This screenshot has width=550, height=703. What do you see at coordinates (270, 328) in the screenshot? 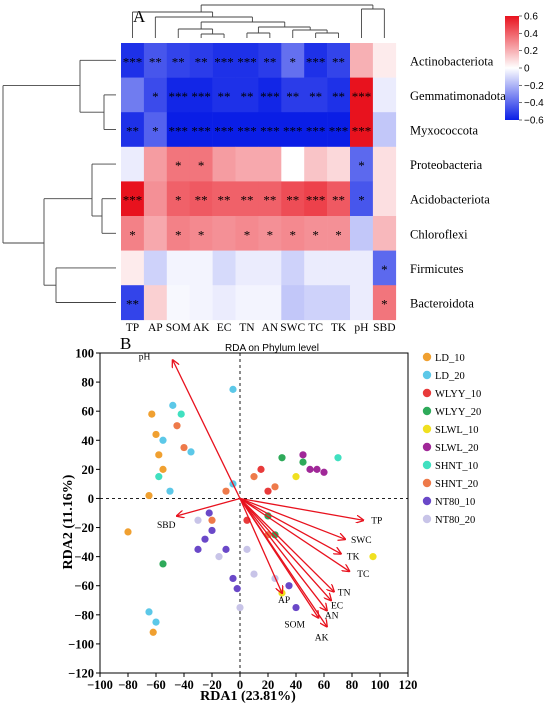
I see `column-label: AN` at bounding box center [270, 328].